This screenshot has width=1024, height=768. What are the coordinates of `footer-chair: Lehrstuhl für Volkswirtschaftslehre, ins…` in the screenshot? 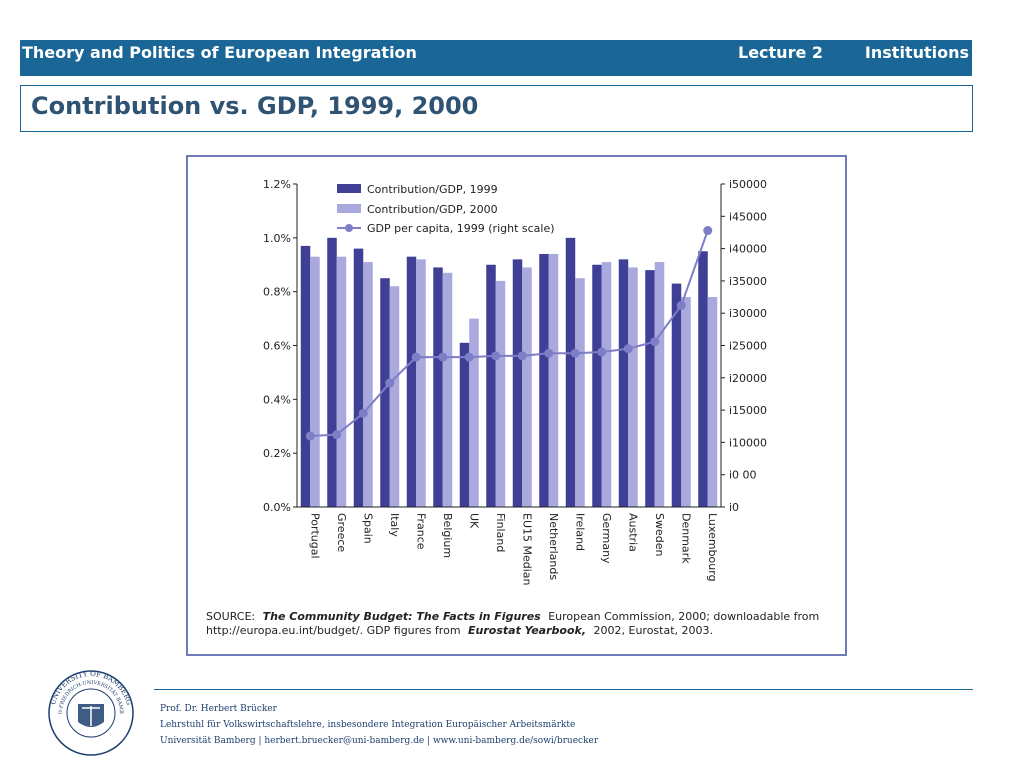 It's located at (368, 725).